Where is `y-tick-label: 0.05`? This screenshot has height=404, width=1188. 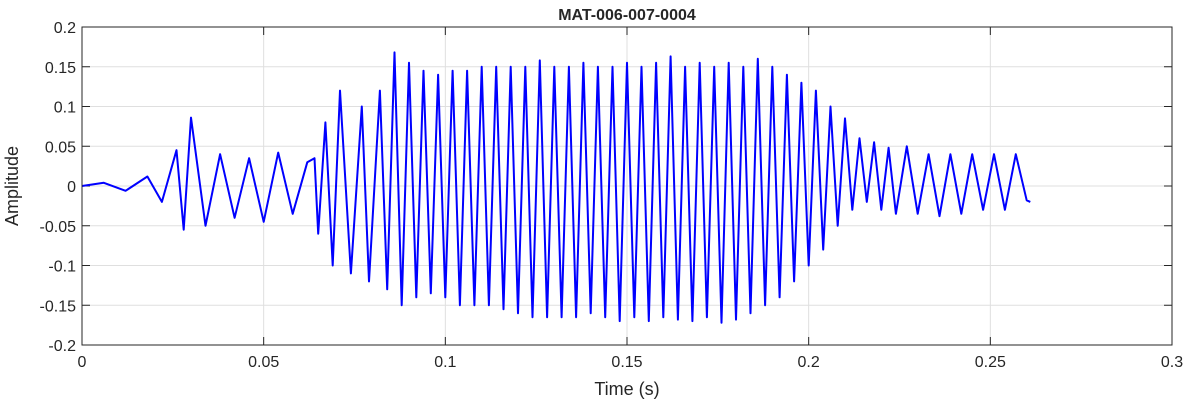 y-tick-label: 0.05 is located at coordinates (60, 147).